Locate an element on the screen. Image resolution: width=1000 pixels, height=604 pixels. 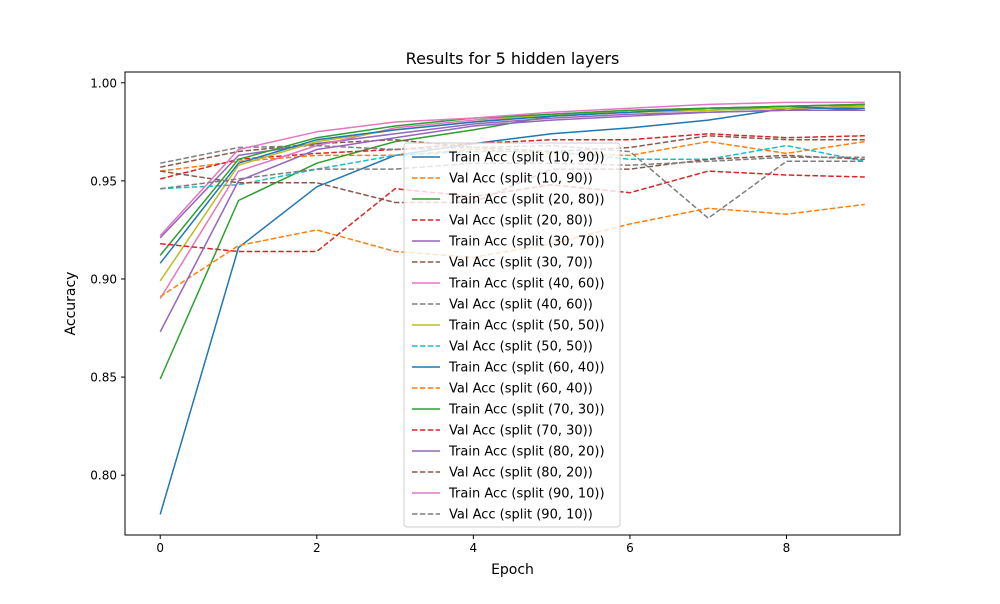
y-tick-label: 0.80 is located at coordinates (103, 476).